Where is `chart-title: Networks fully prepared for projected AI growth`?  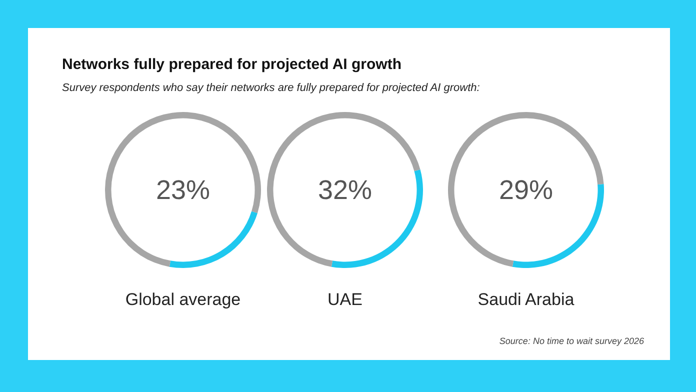
chart-title: Networks fully prepared for projected AI growth is located at coordinates (232, 64).